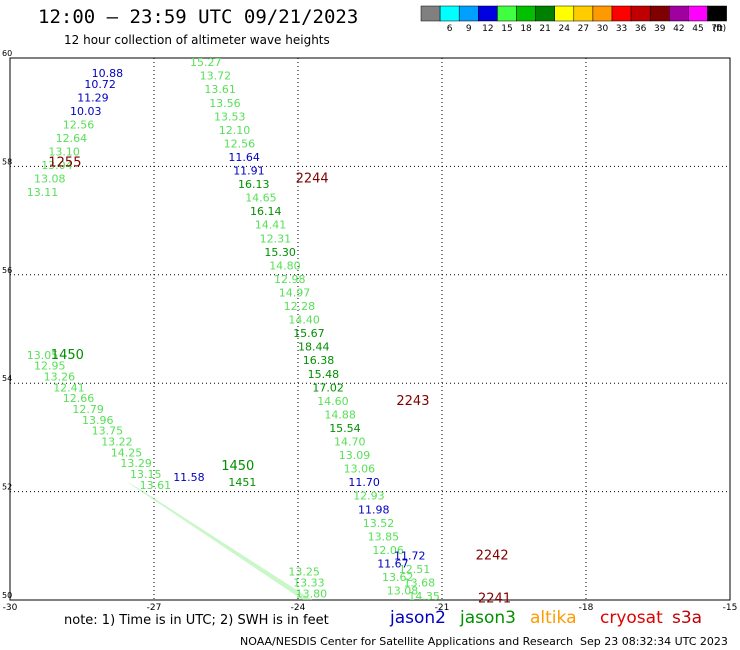 This screenshot has width=740, height=650. What do you see at coordinates (88, 409) in the screenshot?
I see `wave-height-value: 12.79` at bounding box center [88, 409].